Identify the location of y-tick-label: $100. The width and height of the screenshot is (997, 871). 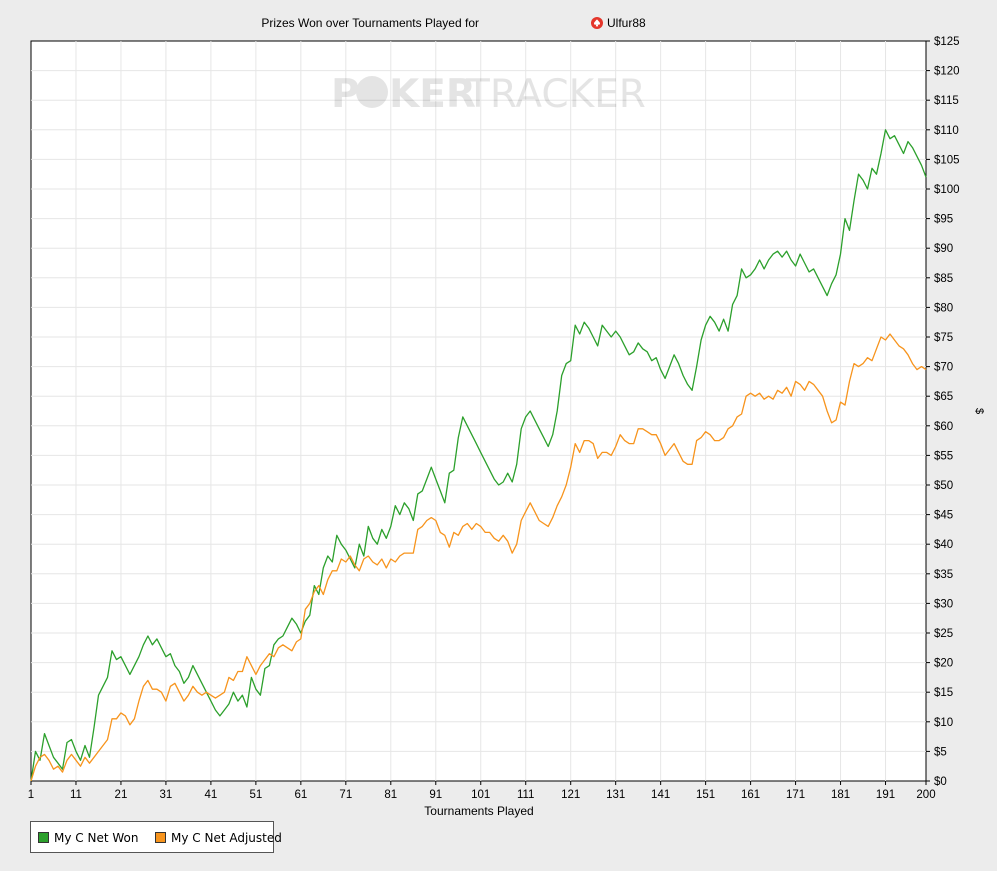
(947, 190).